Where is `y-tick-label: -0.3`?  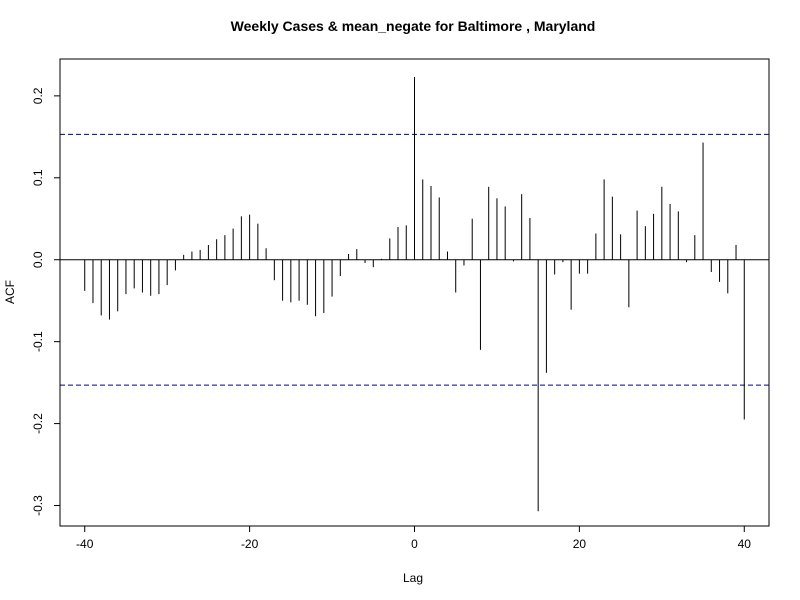
y-tick-label: -0.3 is located at coordinates (38, 505).